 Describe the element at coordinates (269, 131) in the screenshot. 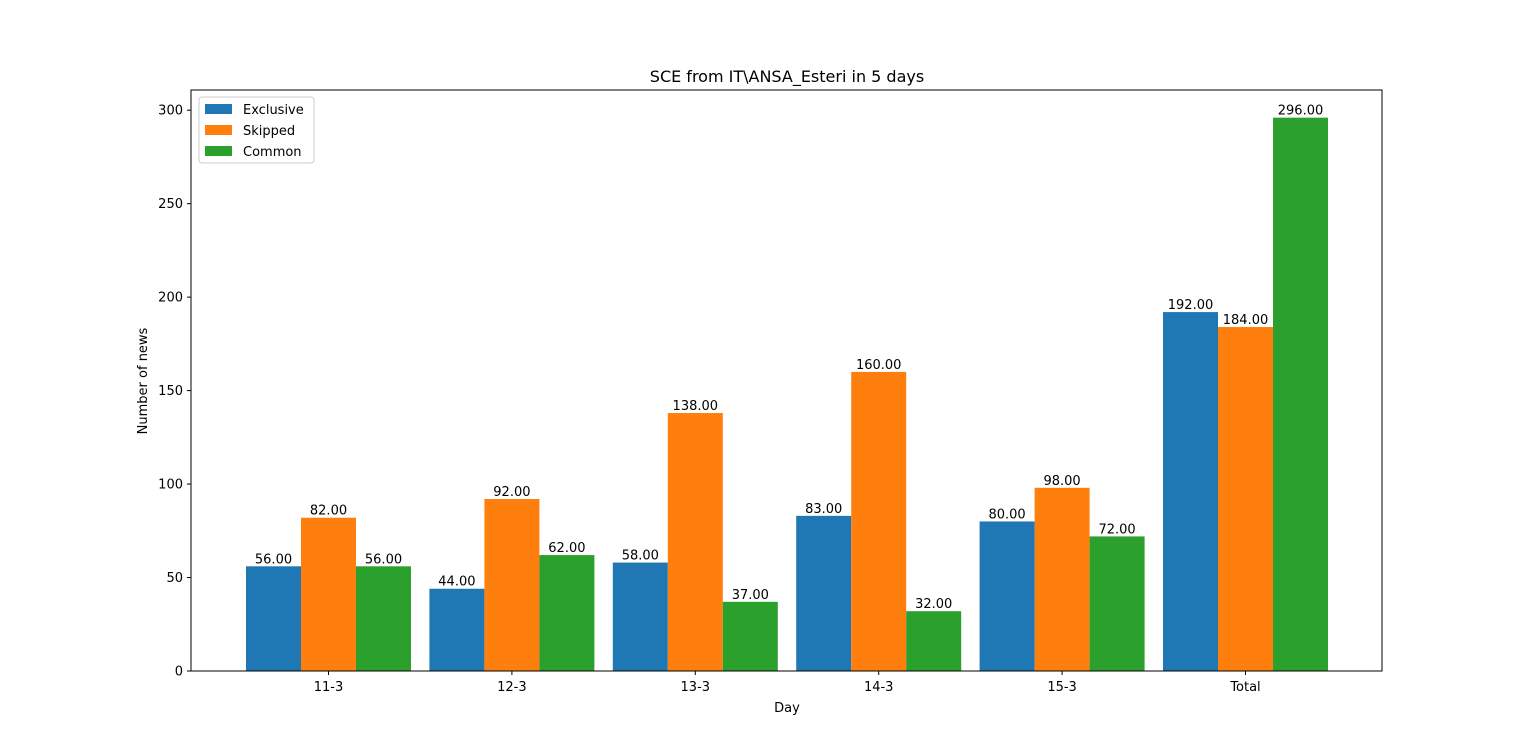

I see `legend-label-skipped: Skipped` at that location.